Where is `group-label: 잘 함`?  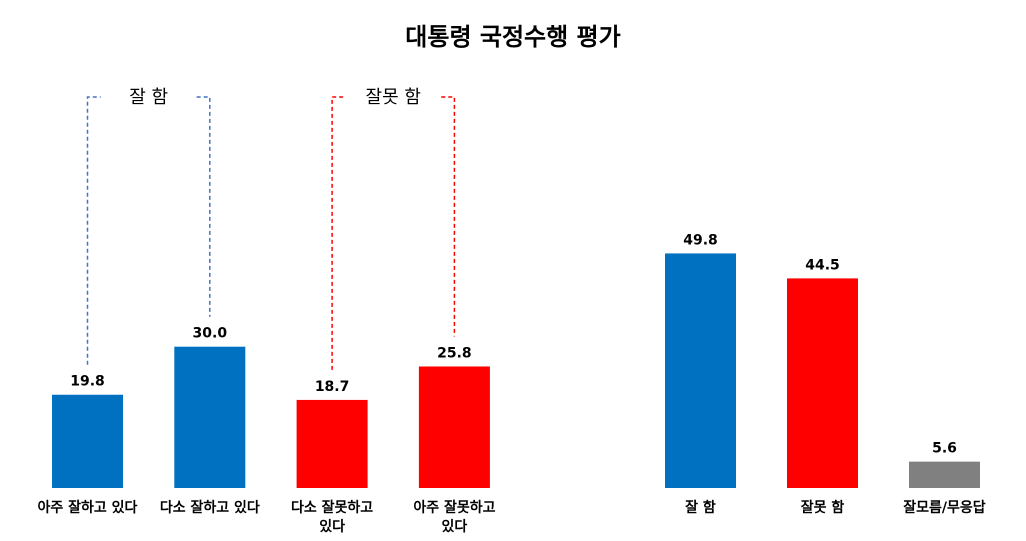 group-label: 잘 함 is located at coordinates (148, 97).